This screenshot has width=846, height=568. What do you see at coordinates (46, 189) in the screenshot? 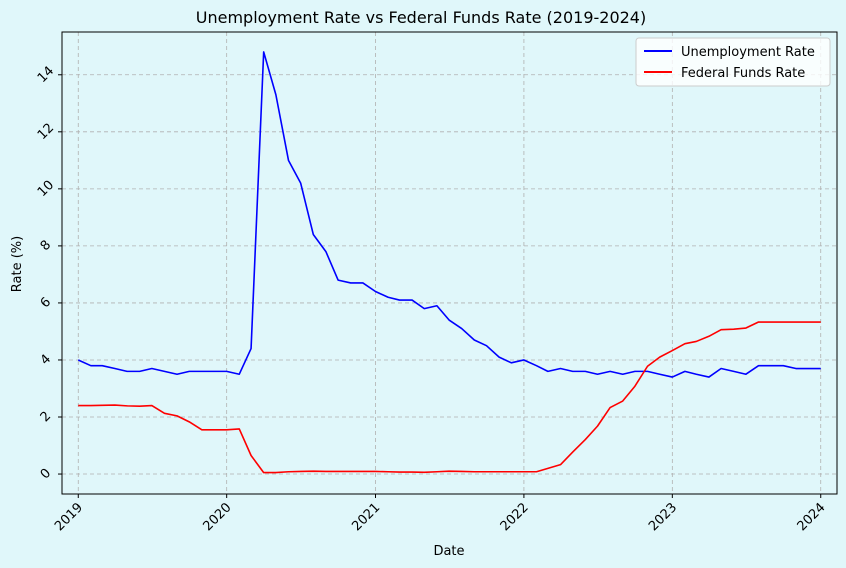
I see `y-tick-label: 10` at bounding box center [46, 189].